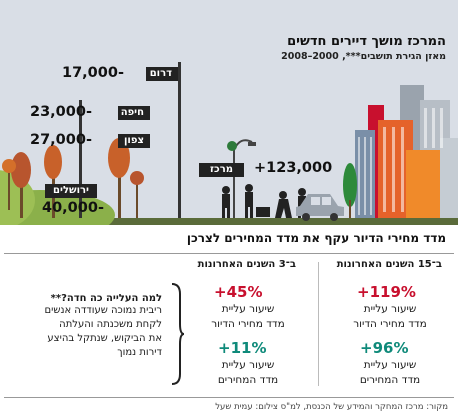  What do you see at coordinates (93, 73) in the screenshot?
I see `region-value-south: 17,000-` at bounding box center [93, 73].